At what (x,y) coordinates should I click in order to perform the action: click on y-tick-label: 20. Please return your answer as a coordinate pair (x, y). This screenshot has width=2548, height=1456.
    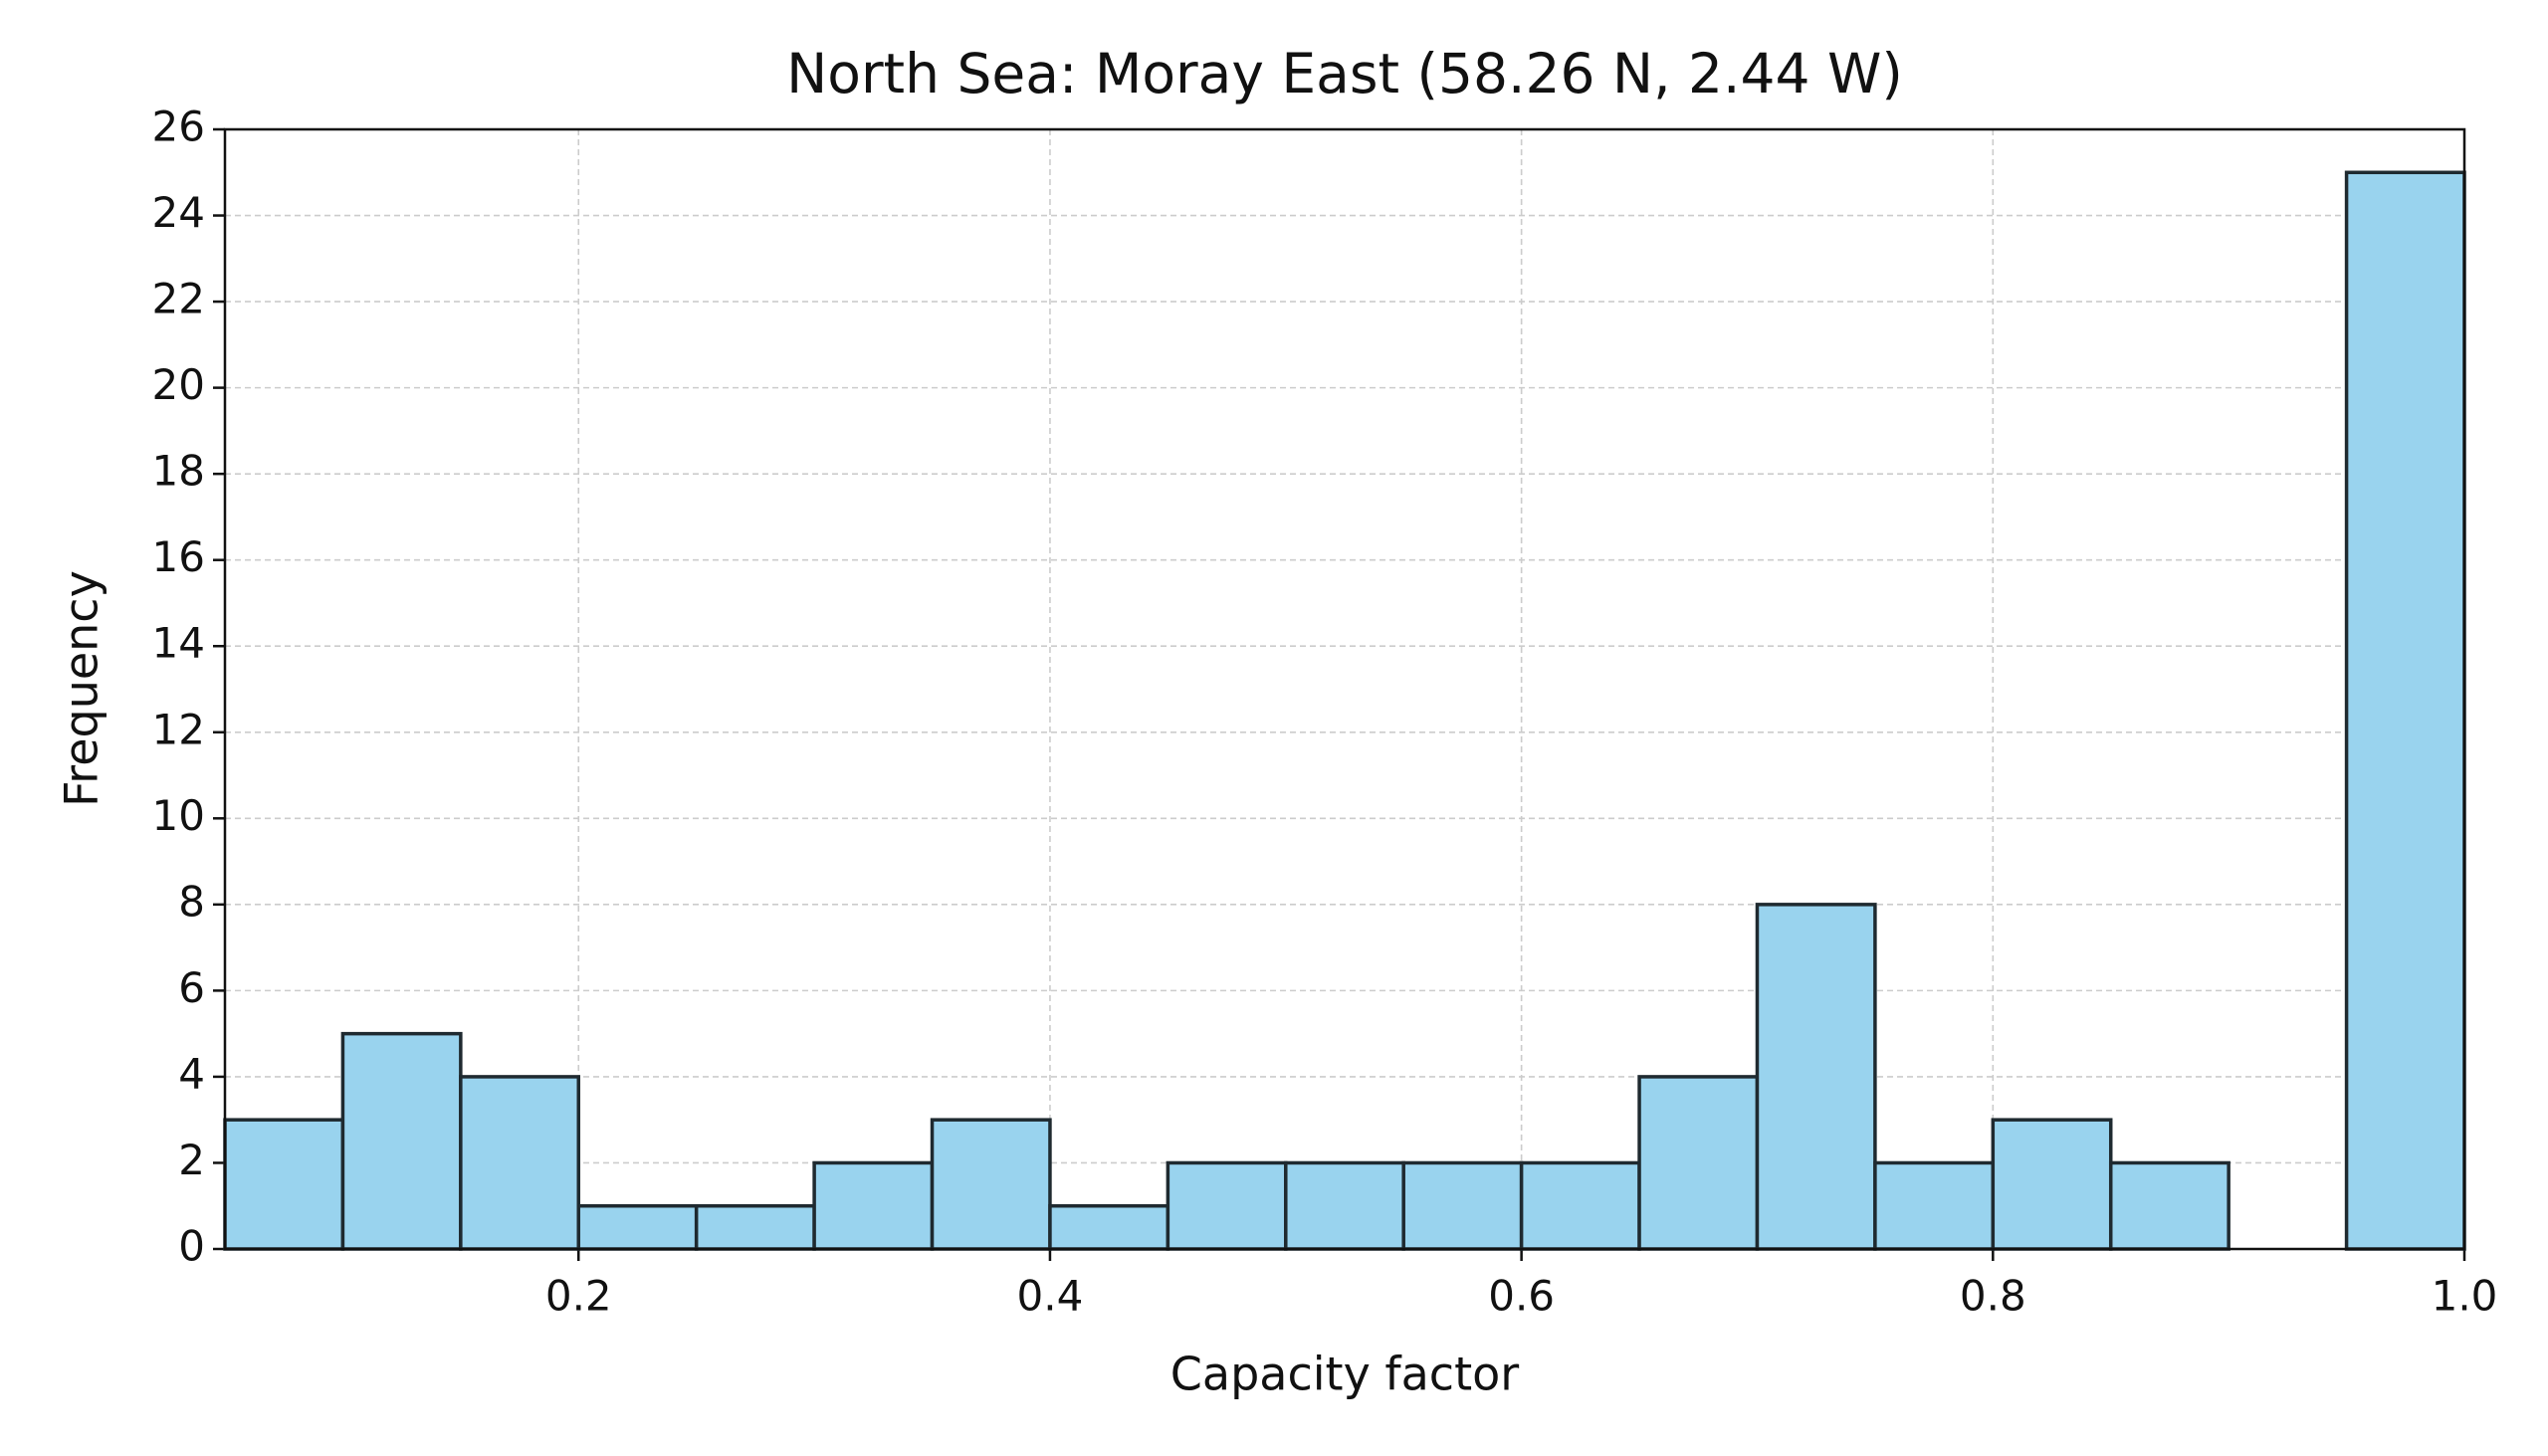
    Looking at the image, I should click on (178, 384).